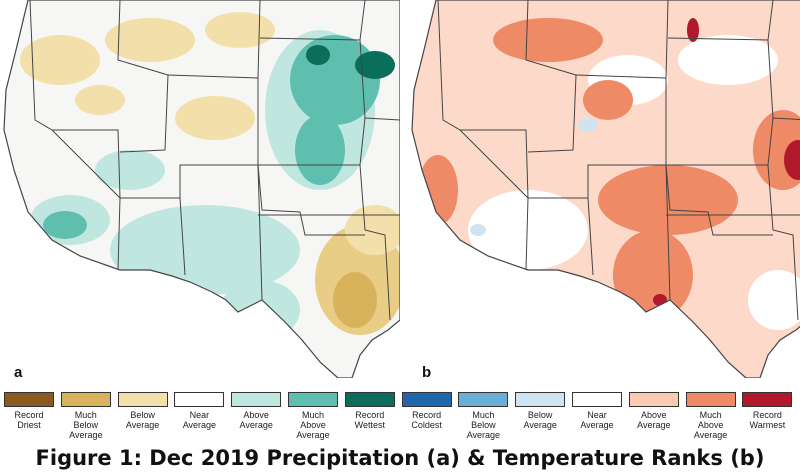 The width and height of the screenshot is (800, 475). I want to click on legend-item: Record Wettest, so click(369, 411).